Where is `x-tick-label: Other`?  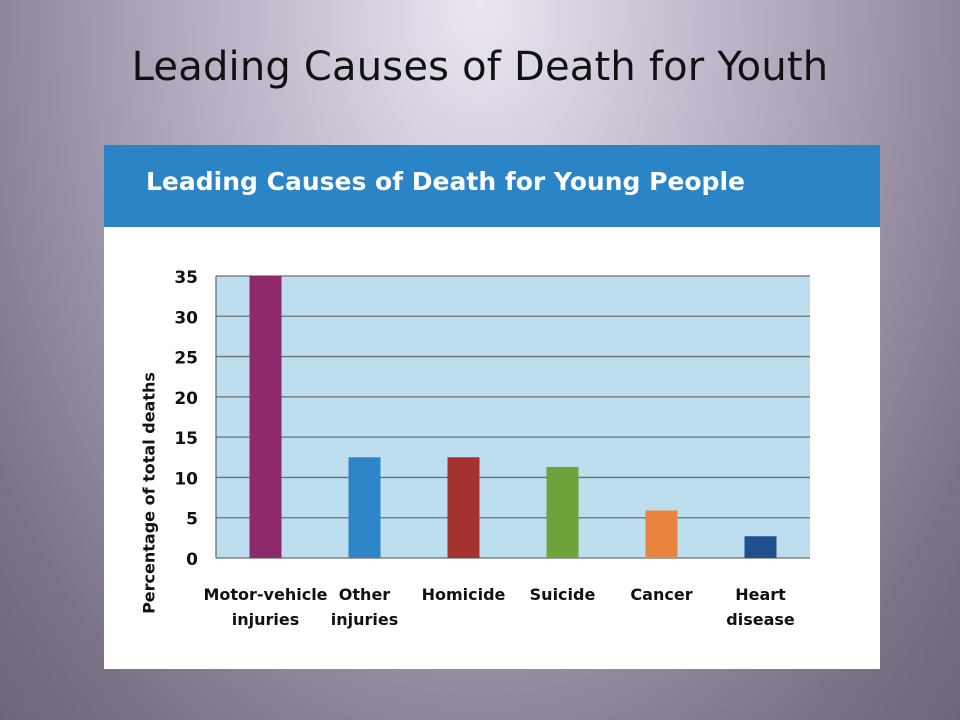
x-tick-label: Other is located at coordinates (364, 594).